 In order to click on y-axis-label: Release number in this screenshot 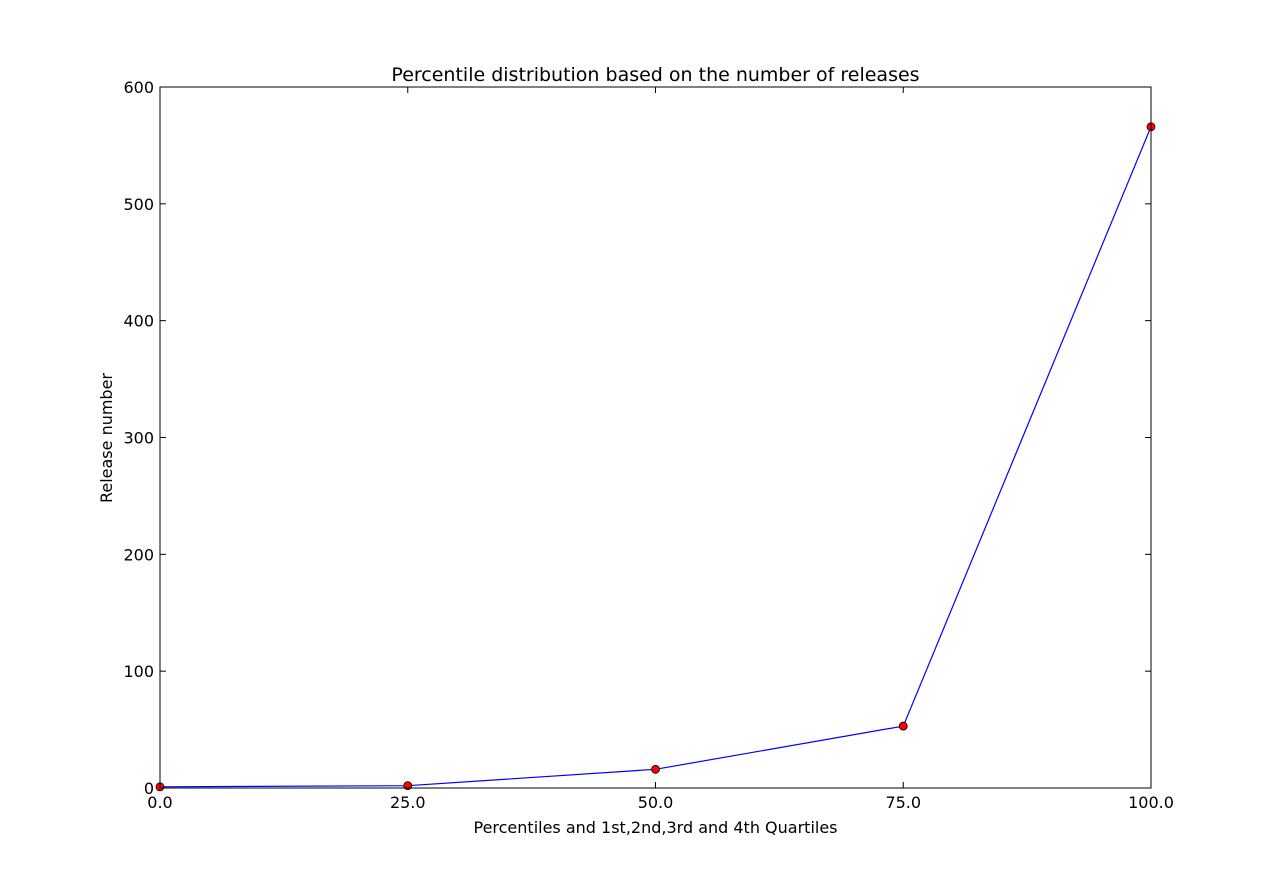, I will do `click(106, 438)`.